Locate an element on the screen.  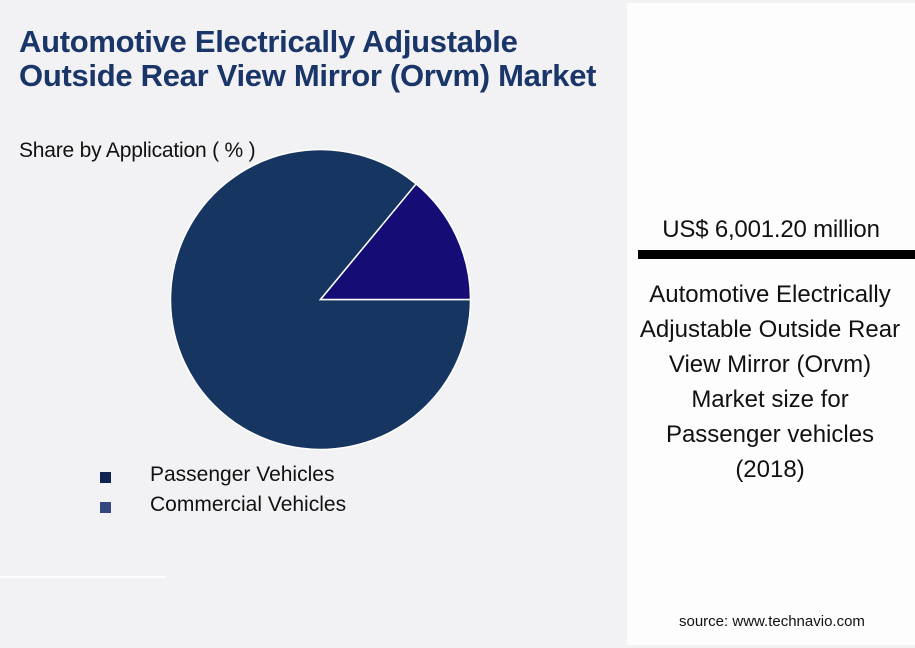
divider-bar is located at coordinates (776, 254).